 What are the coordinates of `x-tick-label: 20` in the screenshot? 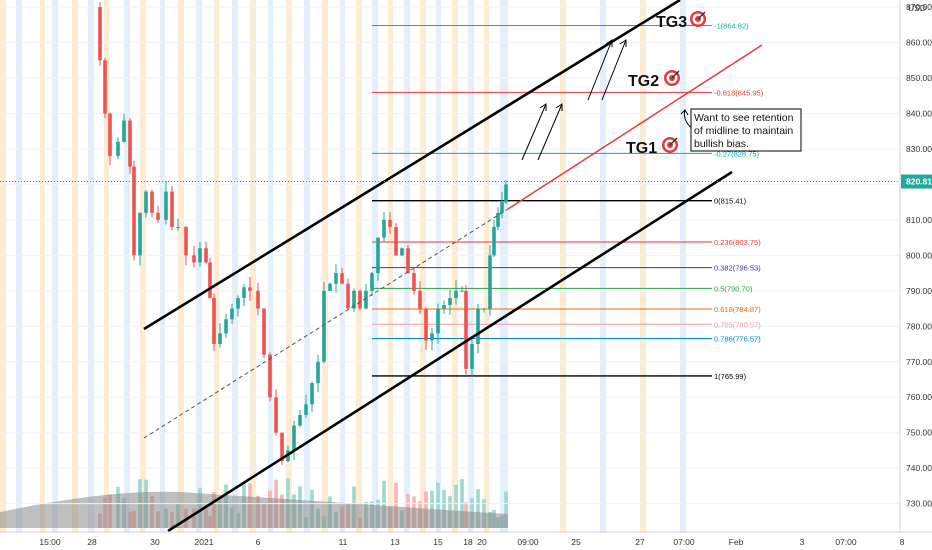 It's located at (482, 542).